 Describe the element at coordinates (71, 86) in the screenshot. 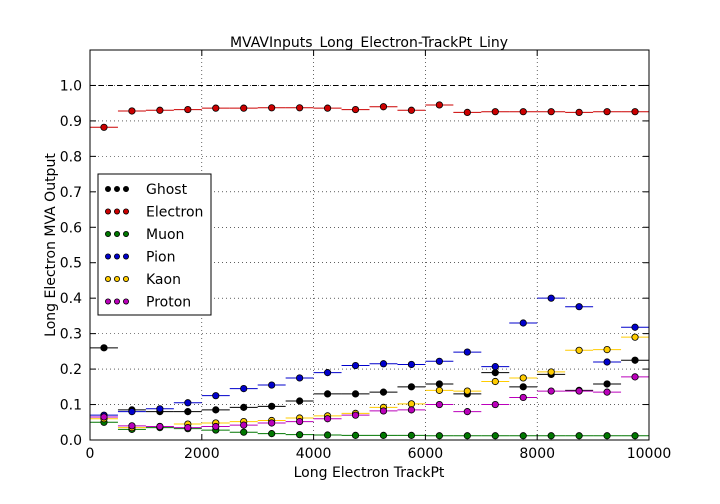

I see `y-tick-label: 1.0` at that location.